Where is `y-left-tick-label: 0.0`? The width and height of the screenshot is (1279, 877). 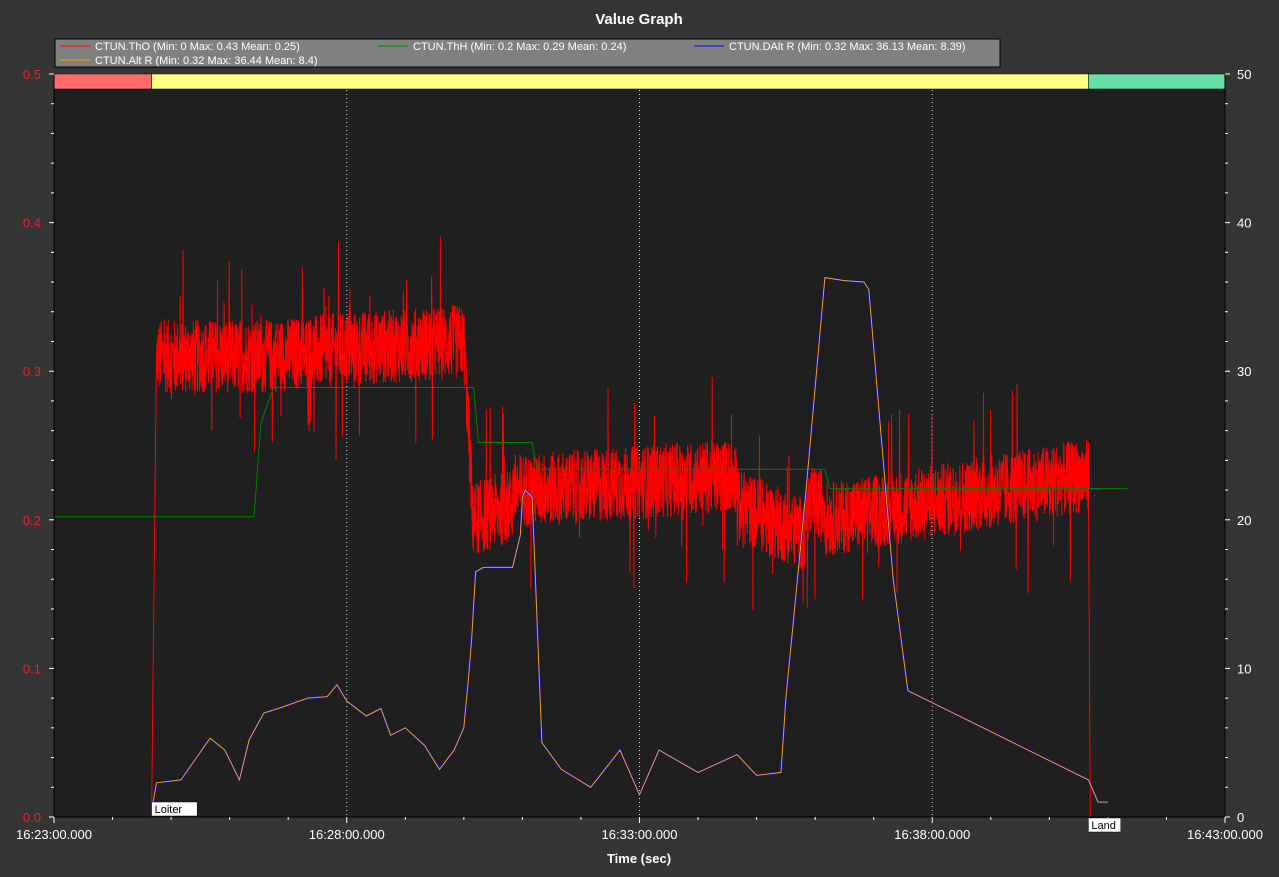
y-left-tick-label: 0.0 is located at coordinates (32, 817).